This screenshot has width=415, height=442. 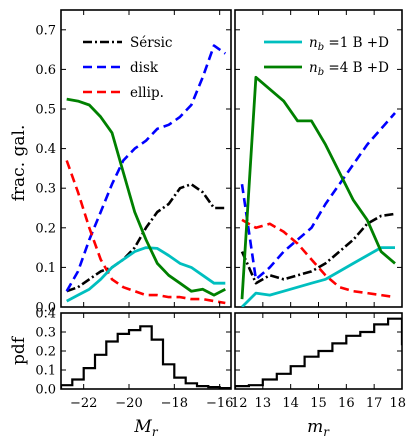 What do you see at coordinates (128, 68) in the screenshot?
I see `legend-top-left: Sérsic disk ellip.` at bounding box center [128, 68].